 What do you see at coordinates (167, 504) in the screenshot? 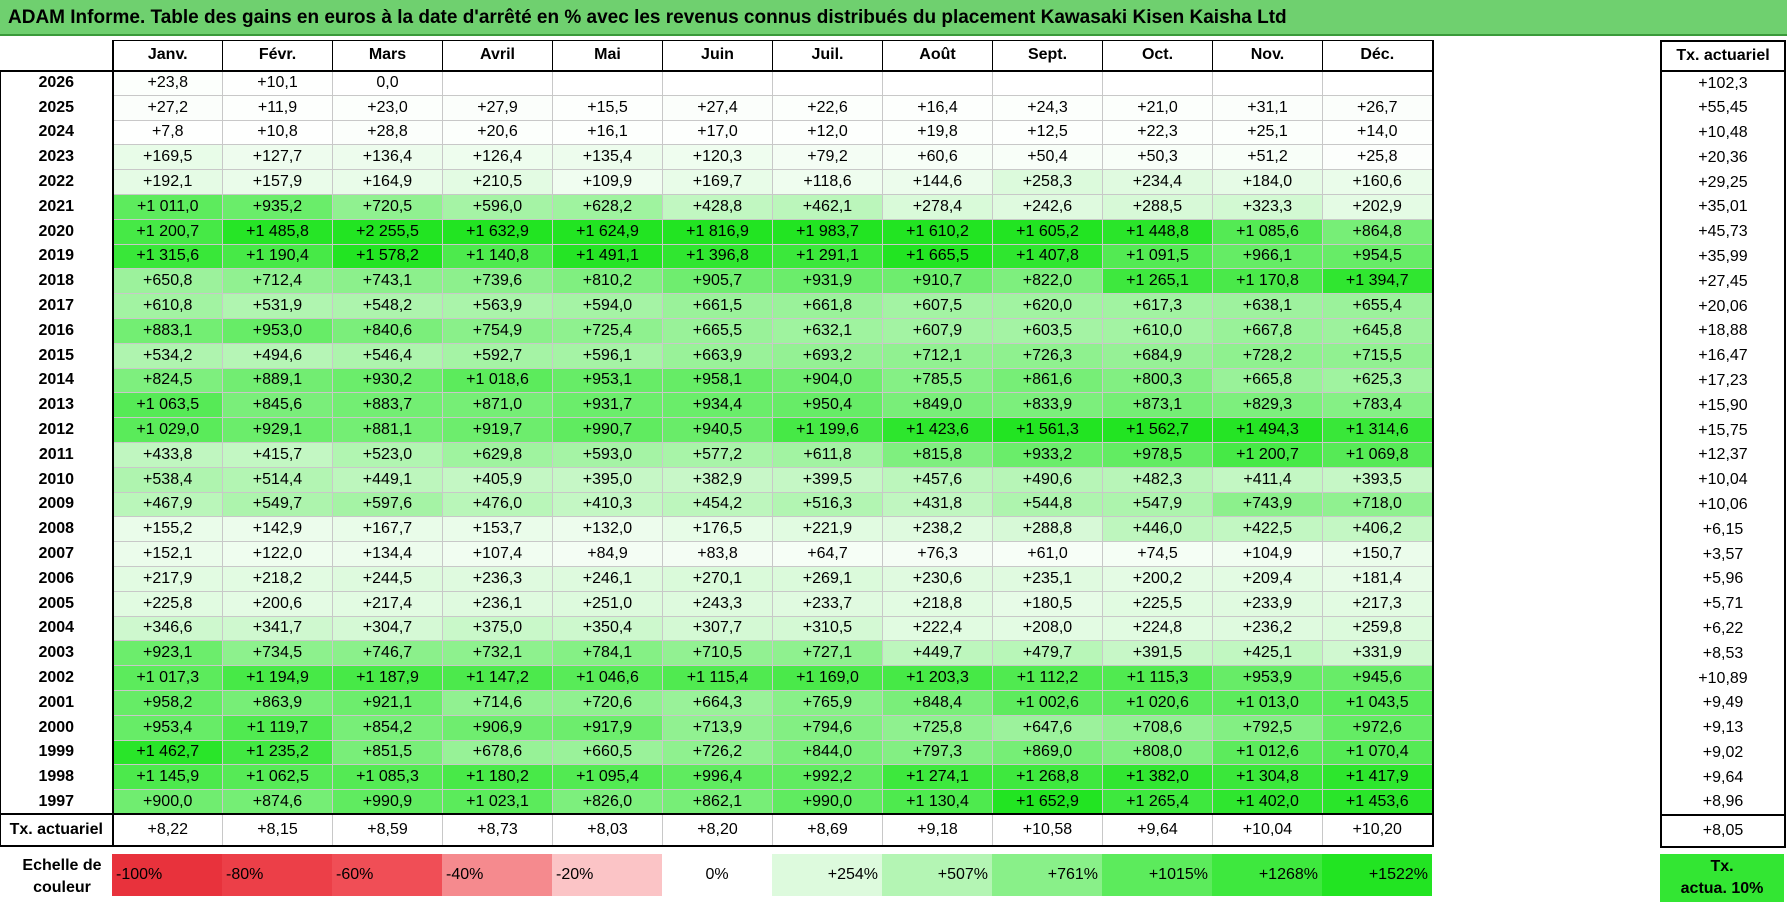
I see `gain-cell: +467,9` at bounding box center [167, 504].